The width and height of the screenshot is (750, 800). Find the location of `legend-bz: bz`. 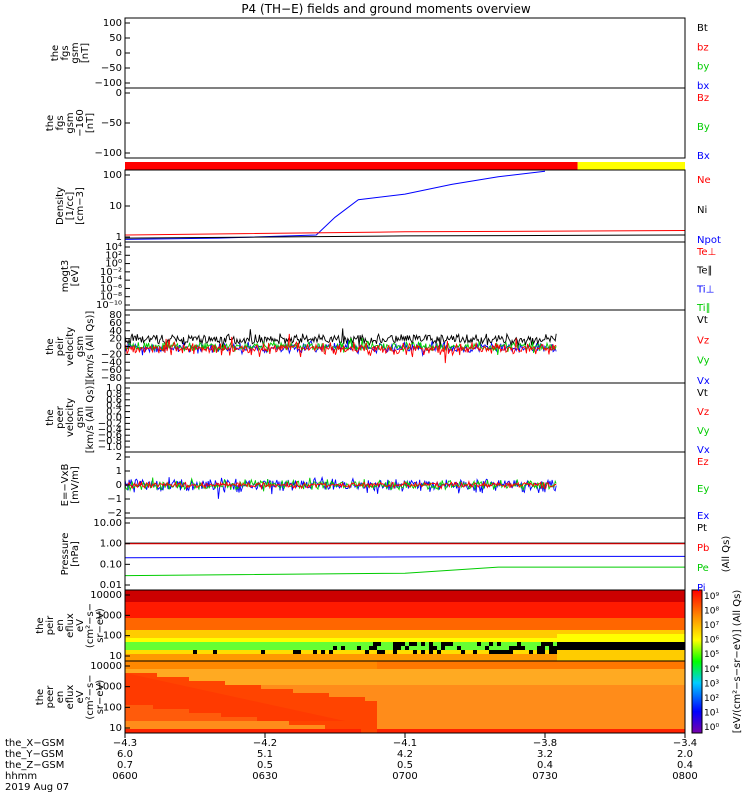

legend-bz: bz is located at coordinates (703, 47).